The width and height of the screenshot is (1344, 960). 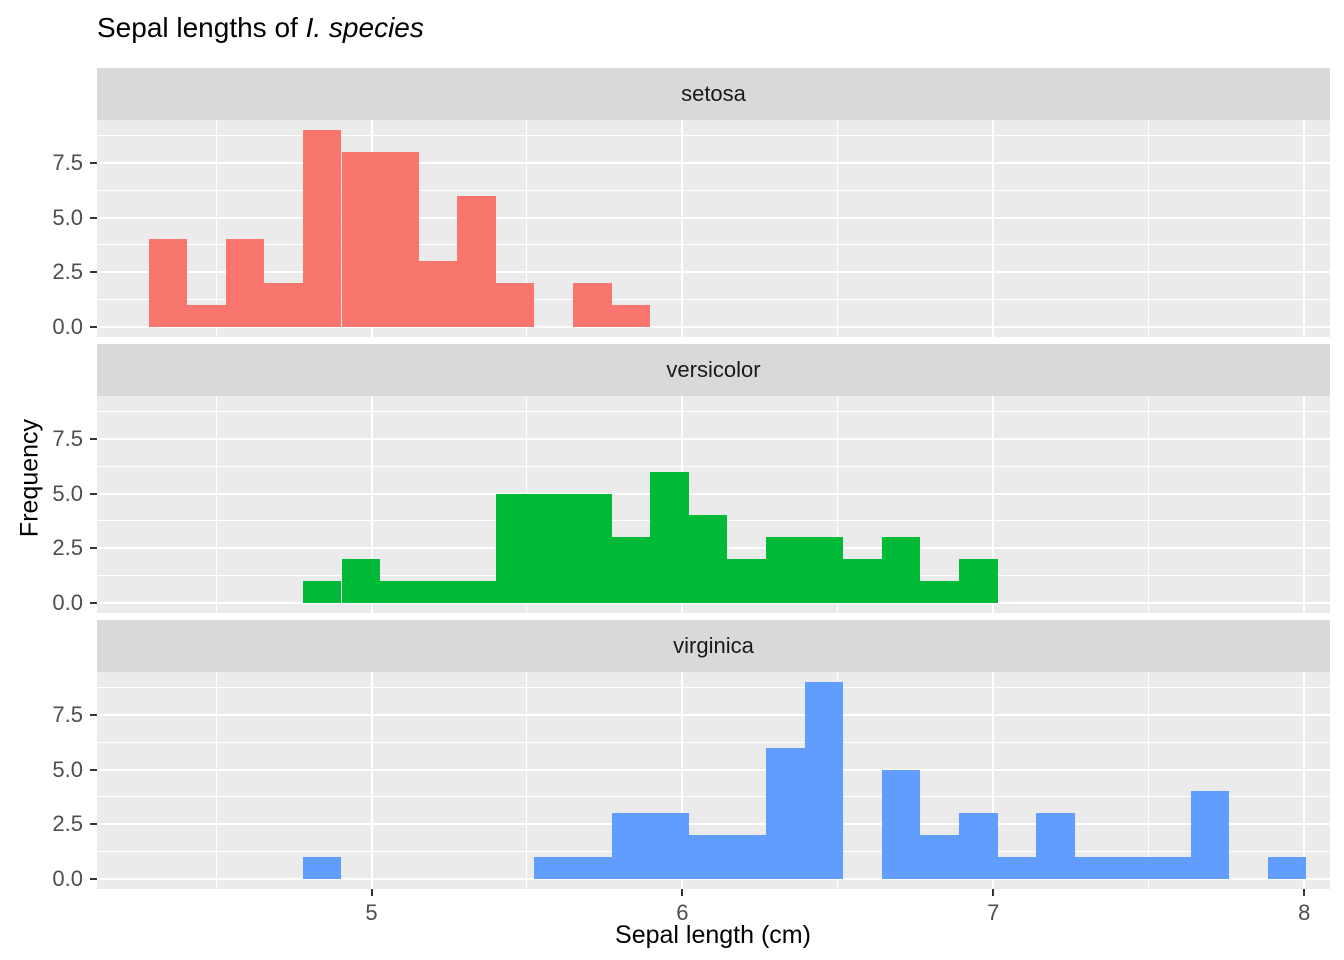 What do you see at coordinates (713, 93) in the screenshot?
I see `facet-strip-label: setosa` at bounding box center [713, 93].